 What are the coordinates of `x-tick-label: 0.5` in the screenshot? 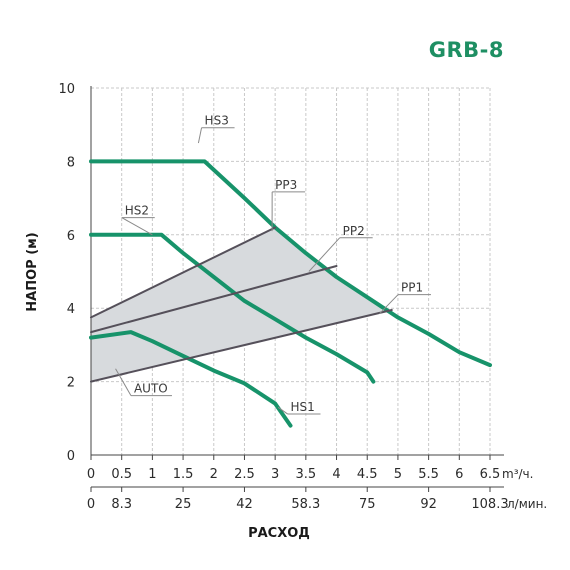 It's located at (121, 474).